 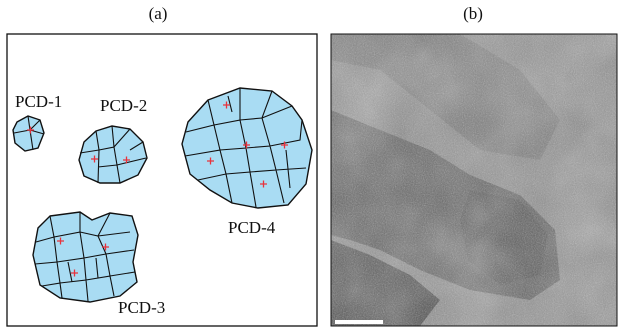 I want to click on pcd-3-particle, so click(x=85, y=257).